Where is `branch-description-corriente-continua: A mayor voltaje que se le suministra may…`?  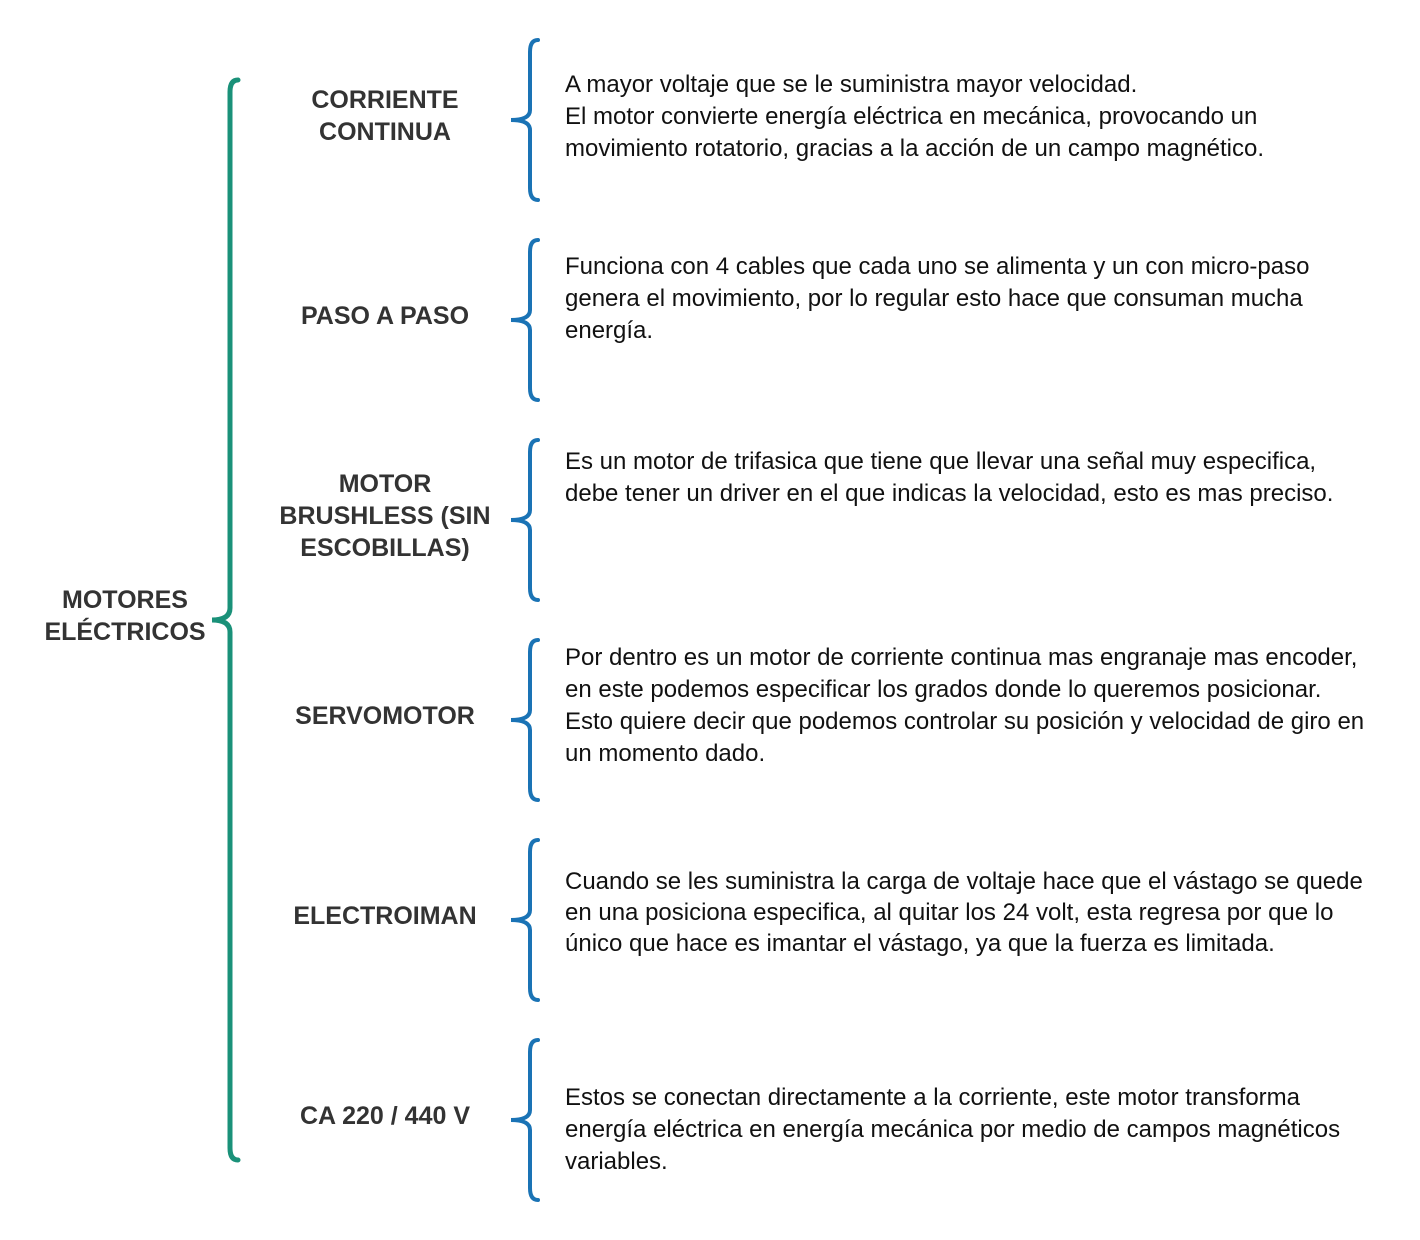 branch-description-corriente-continua: A mayor voltaje que se le suministra may… is located at coordinates (915, 116).